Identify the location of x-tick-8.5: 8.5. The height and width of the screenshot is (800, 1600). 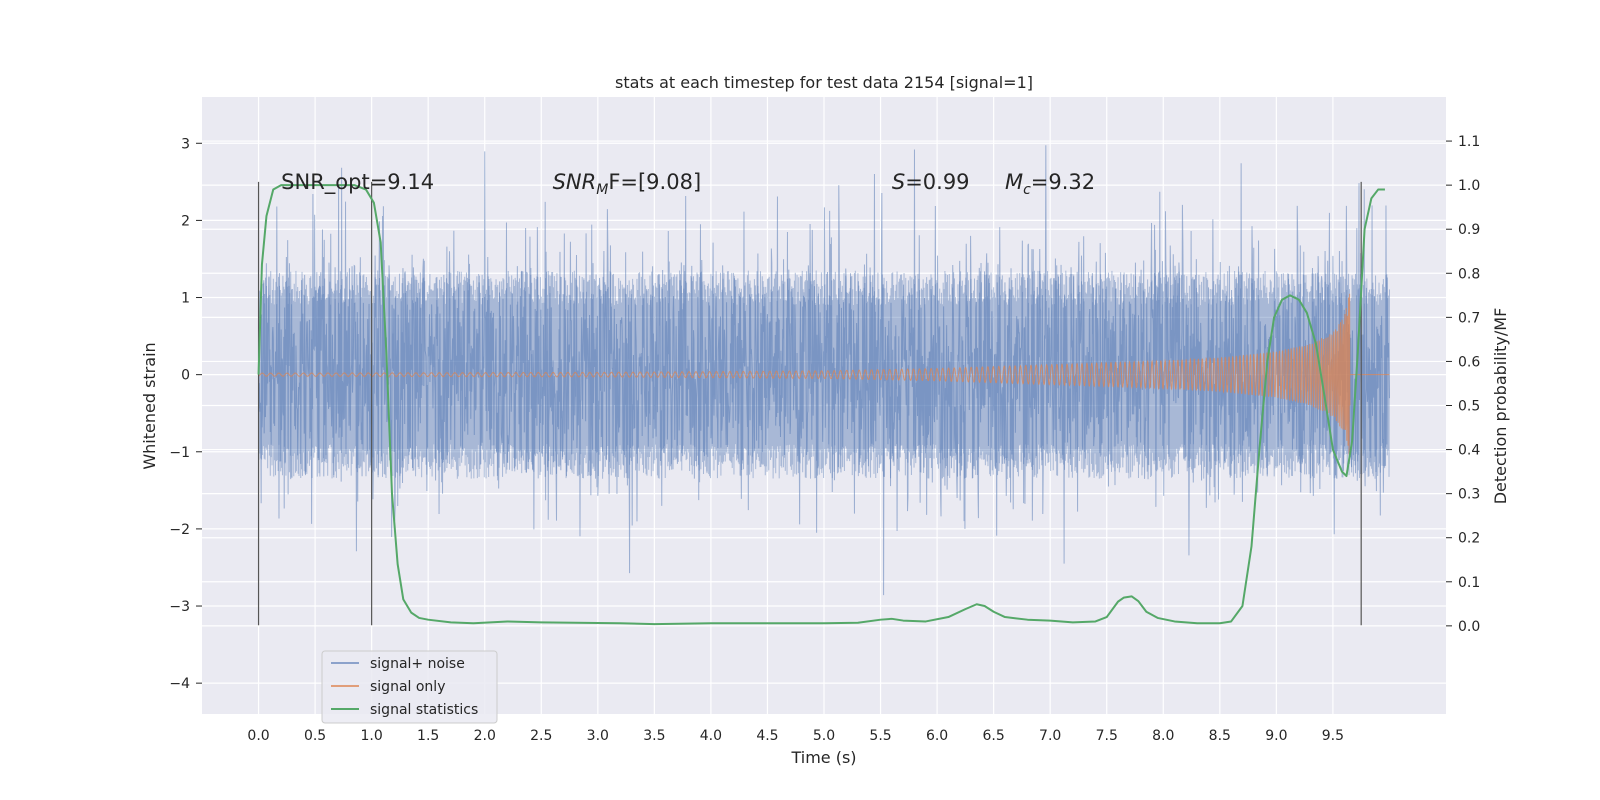
(1220, 736).